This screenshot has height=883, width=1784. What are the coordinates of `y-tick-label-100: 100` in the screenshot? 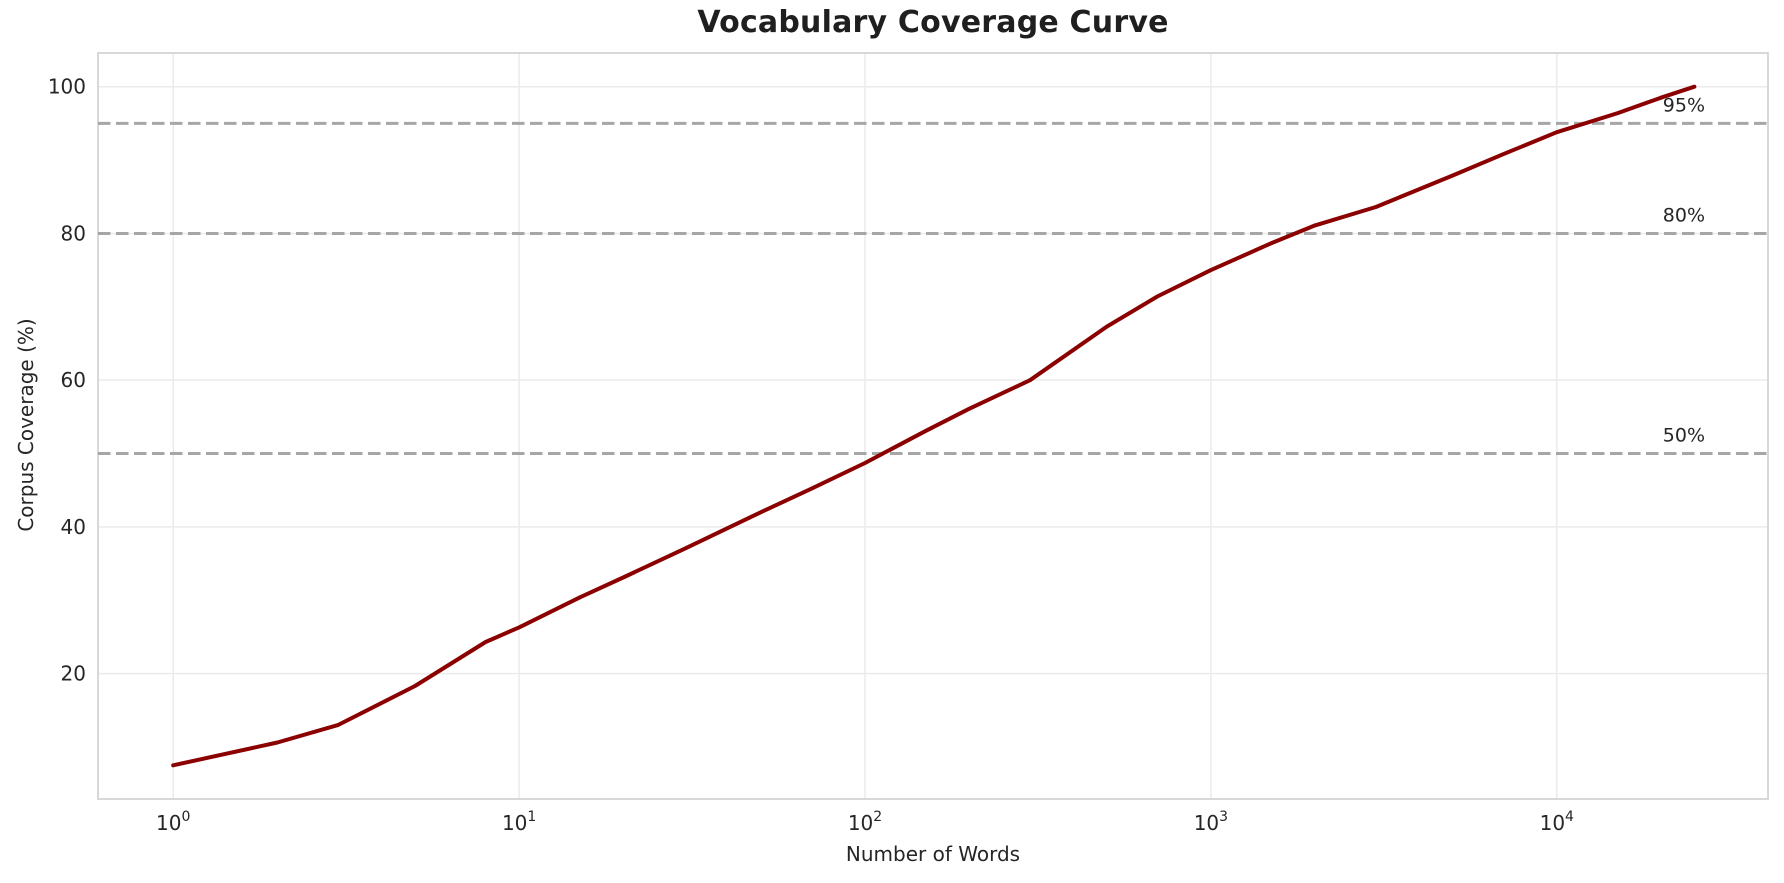 It's located at (67, 87).